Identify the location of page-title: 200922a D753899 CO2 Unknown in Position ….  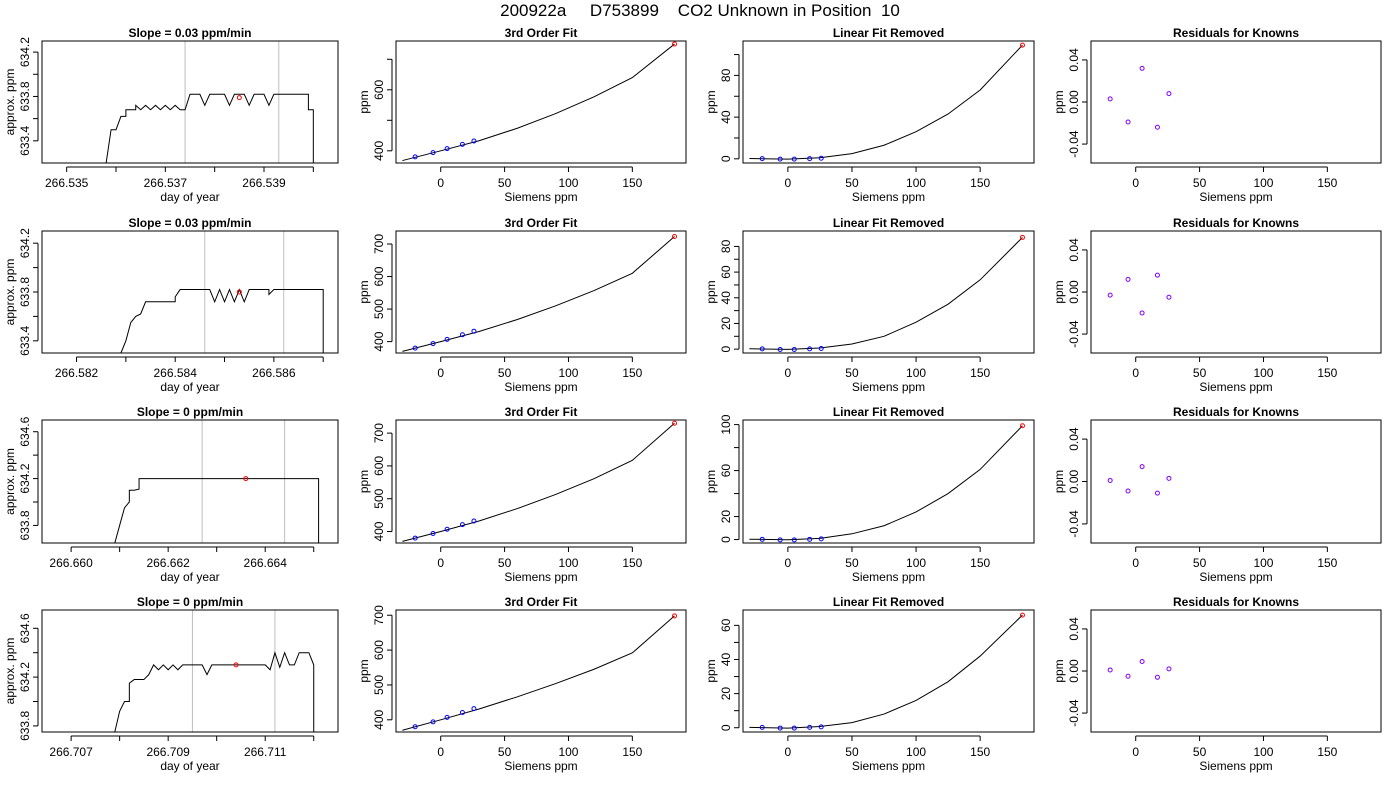
(700, 10).